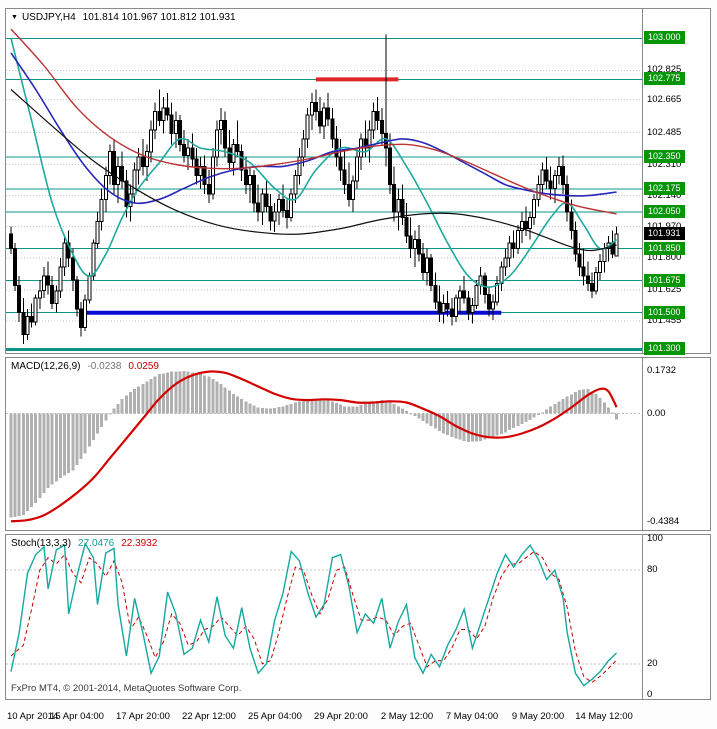  What do you see at coordinates (96, 543) in the screenshot?
I see `stochastic-k-value: 27.0476` at bounding box center [96, 543].